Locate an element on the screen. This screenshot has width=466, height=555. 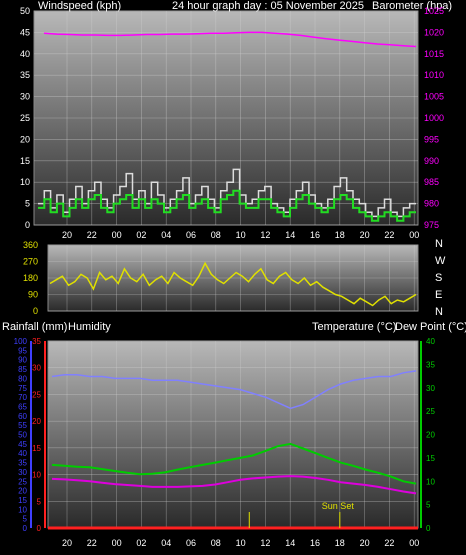
barometer-y-tick: 1025 is located at coordinates (434, 11).